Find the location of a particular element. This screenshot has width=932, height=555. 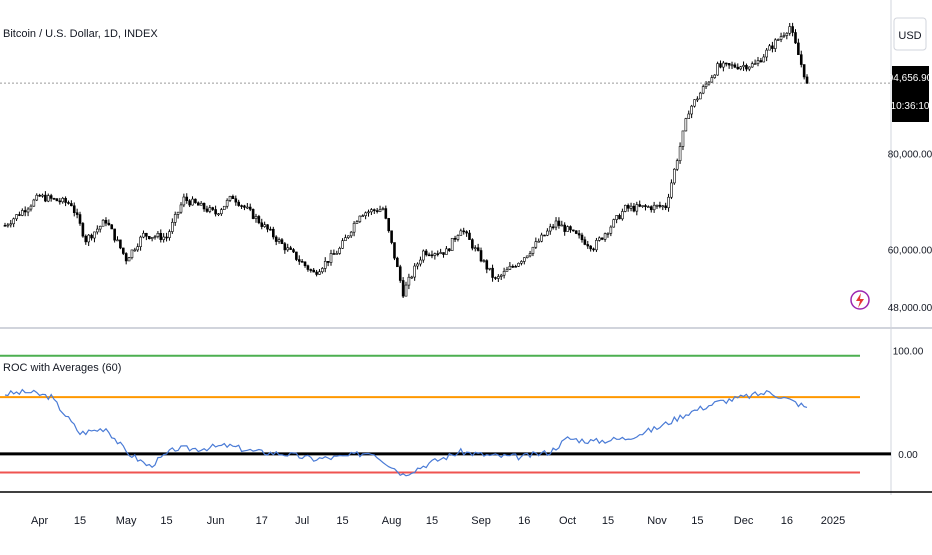

currency-button is located at coordinates (910, 34).